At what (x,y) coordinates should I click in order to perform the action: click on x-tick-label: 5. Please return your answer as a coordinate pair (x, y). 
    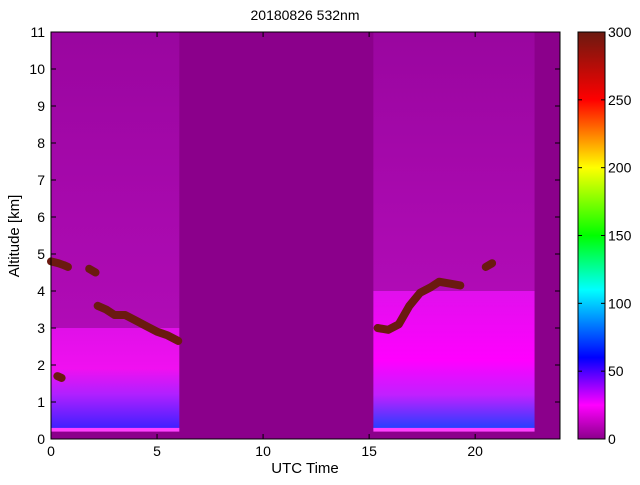
    Looking at the image, I should click on (157, 451).